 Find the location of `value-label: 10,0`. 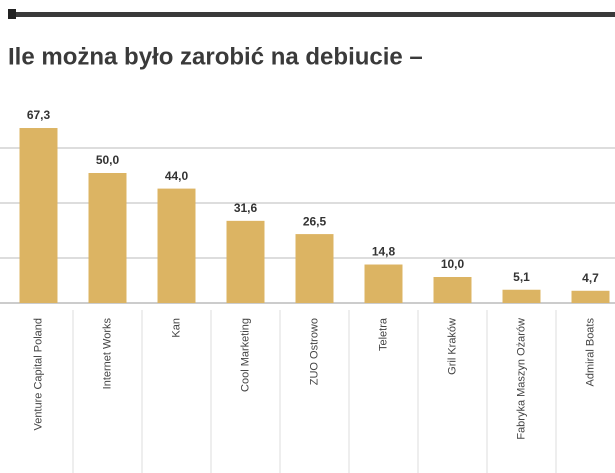

value-label: 10,0 is located at coordinates (453, 264).